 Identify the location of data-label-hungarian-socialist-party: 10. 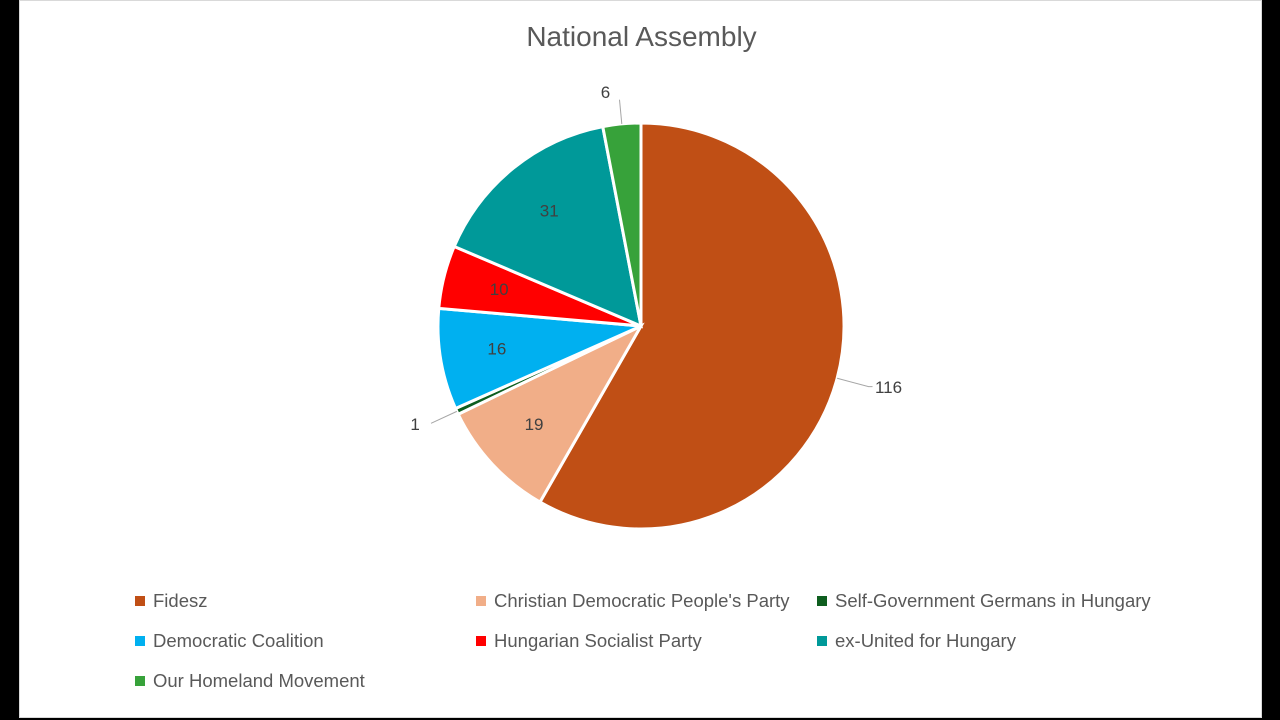
(499, 289).